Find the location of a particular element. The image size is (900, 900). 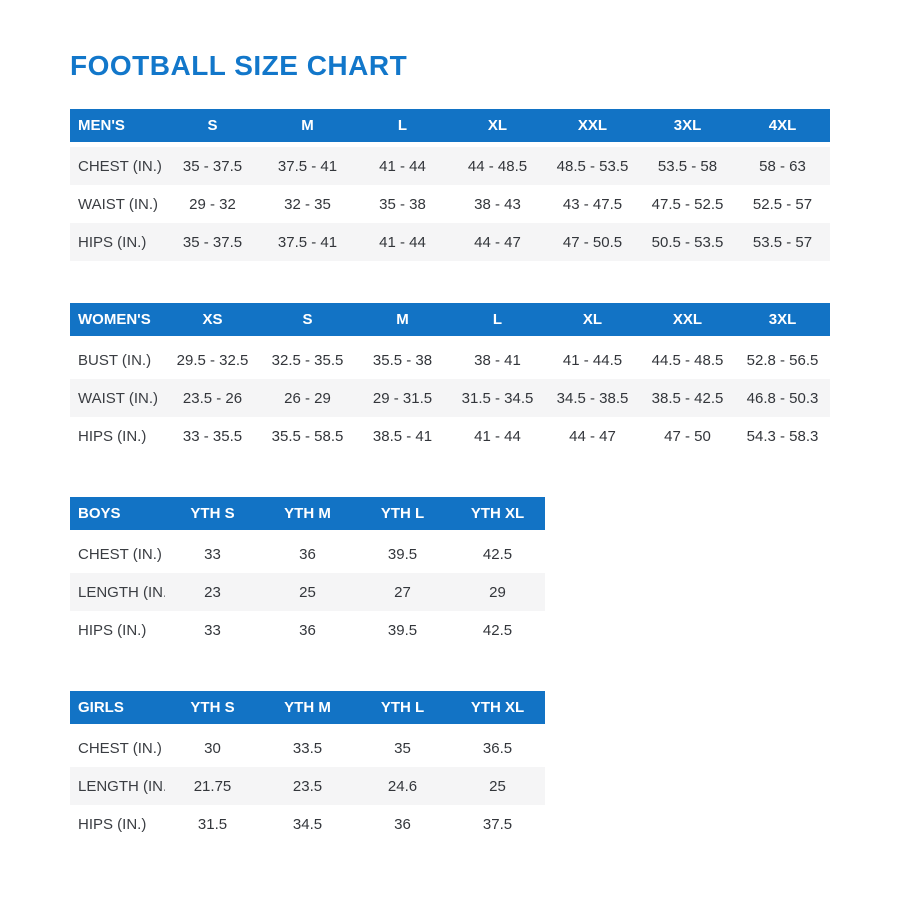

size-value: 38 - 43 is located at coordinates (497, 204).